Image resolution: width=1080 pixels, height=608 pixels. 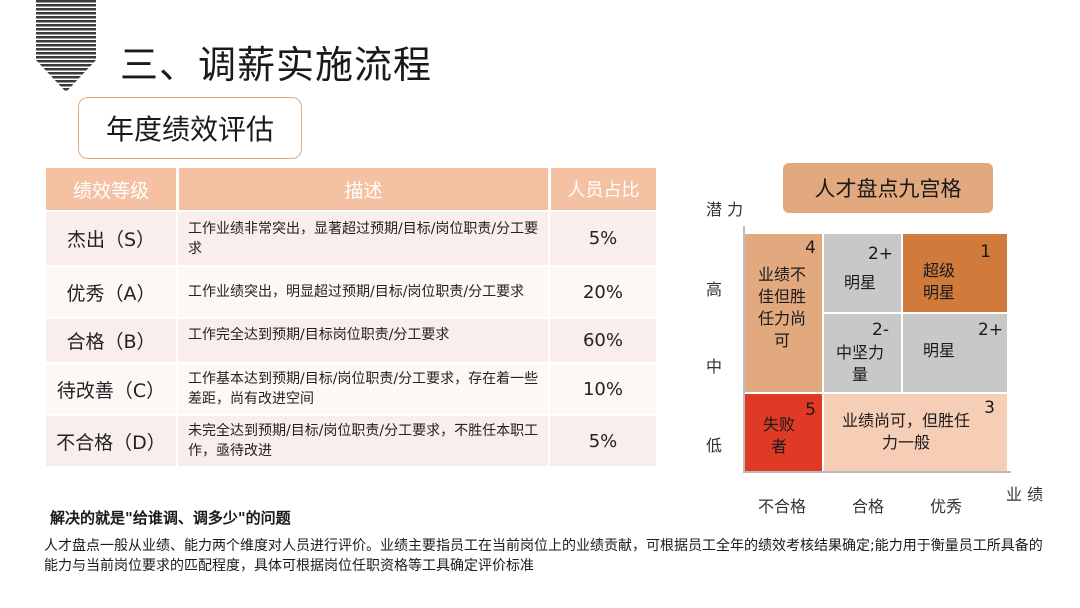 I want to click on grade-cell: 杰出（S）, so click(x=111, y=237).